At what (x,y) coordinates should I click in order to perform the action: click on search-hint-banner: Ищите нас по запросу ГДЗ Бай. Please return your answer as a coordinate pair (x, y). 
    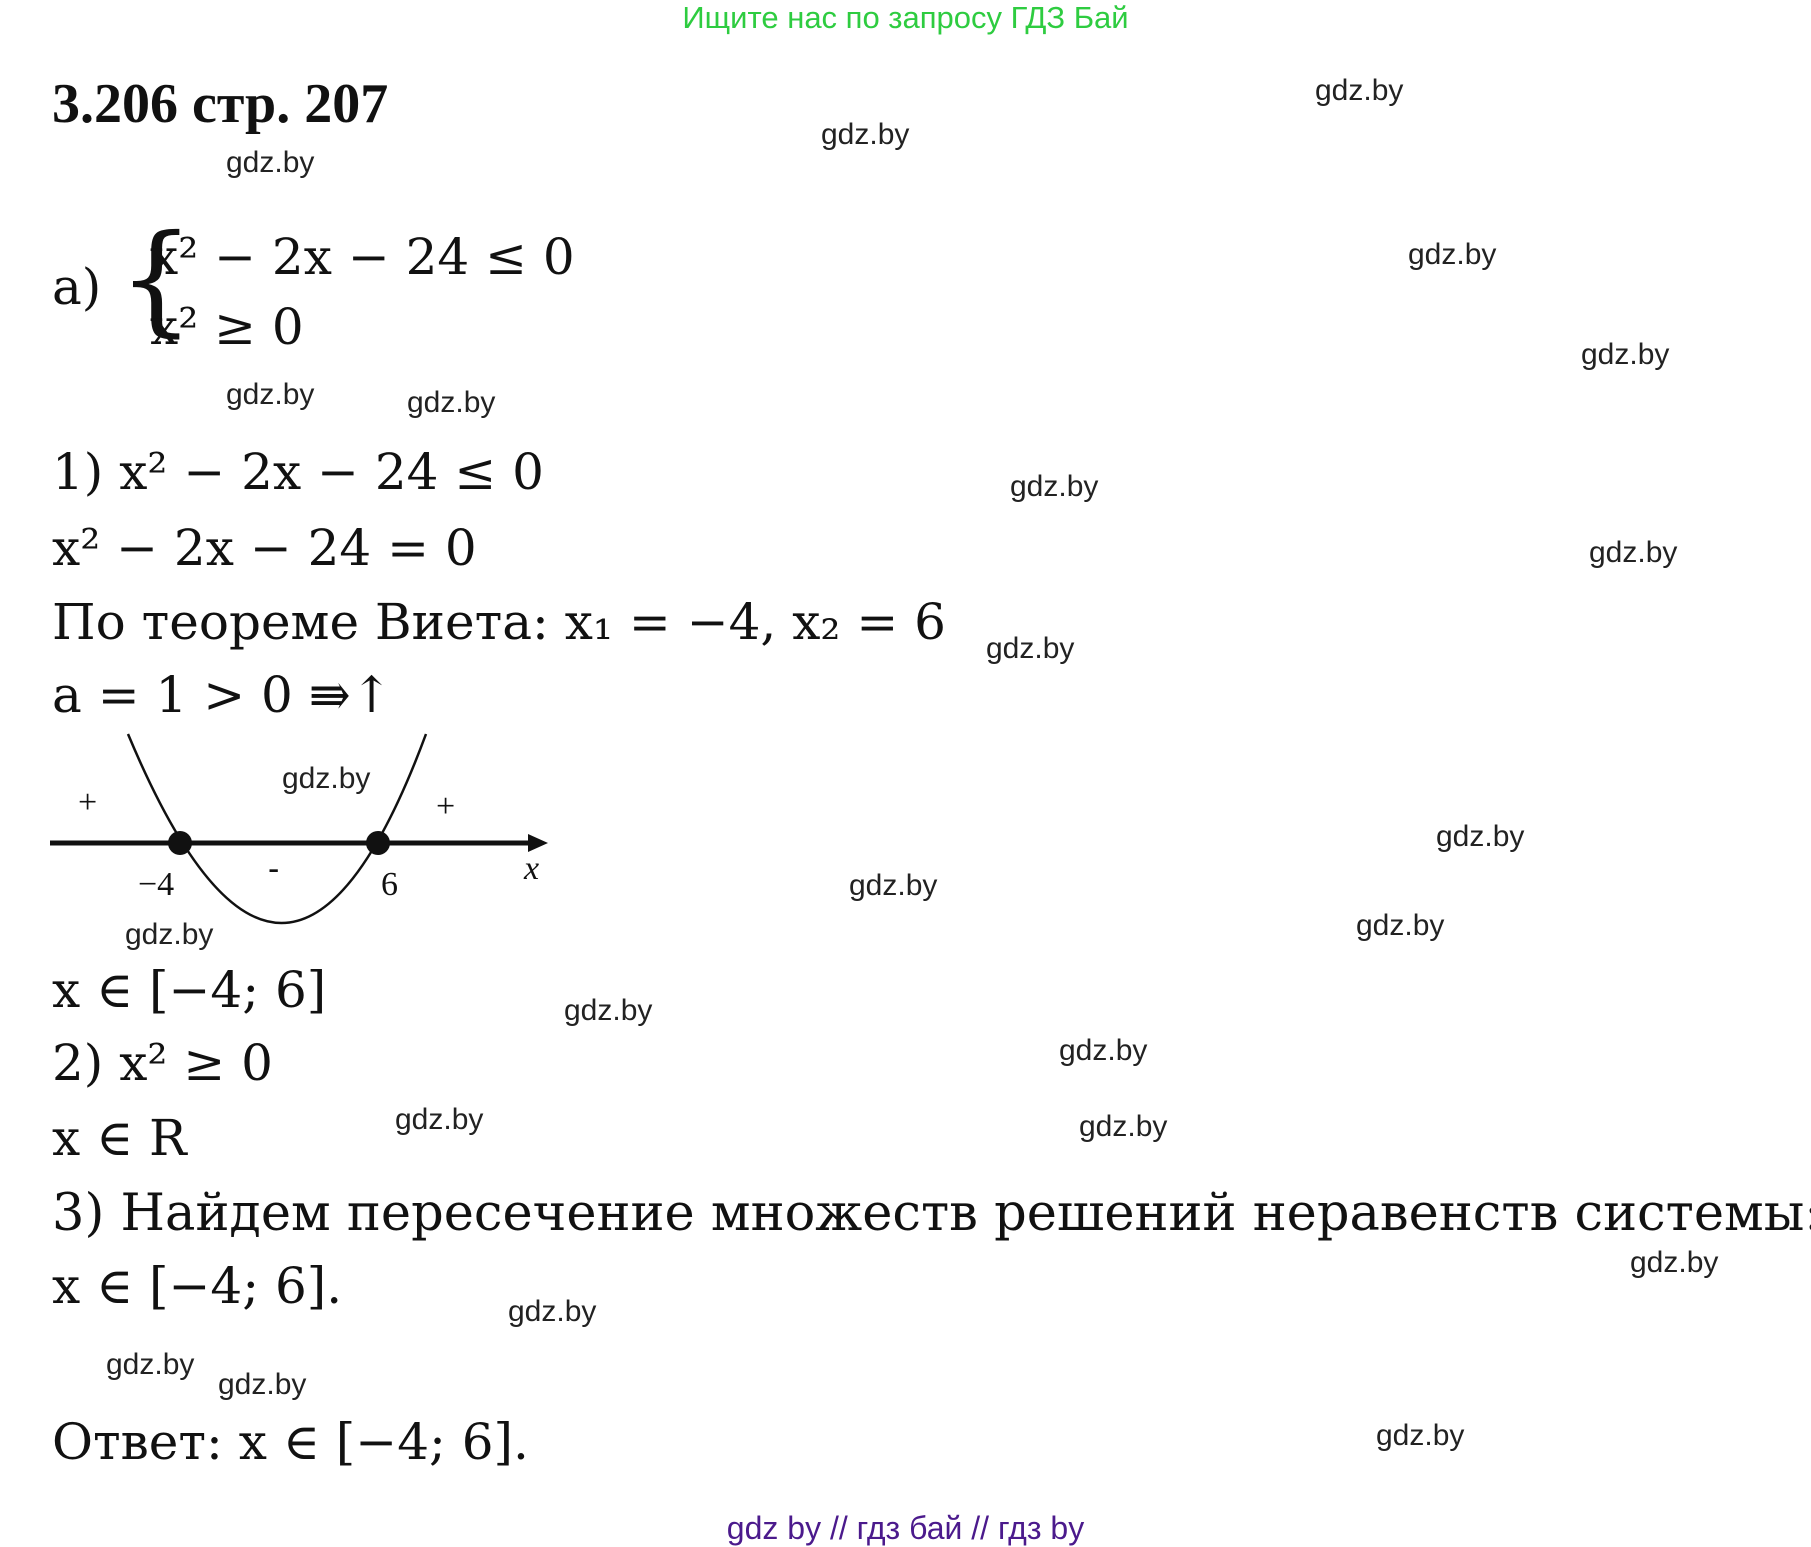
    Looking at the image, I should click on (905, 17).